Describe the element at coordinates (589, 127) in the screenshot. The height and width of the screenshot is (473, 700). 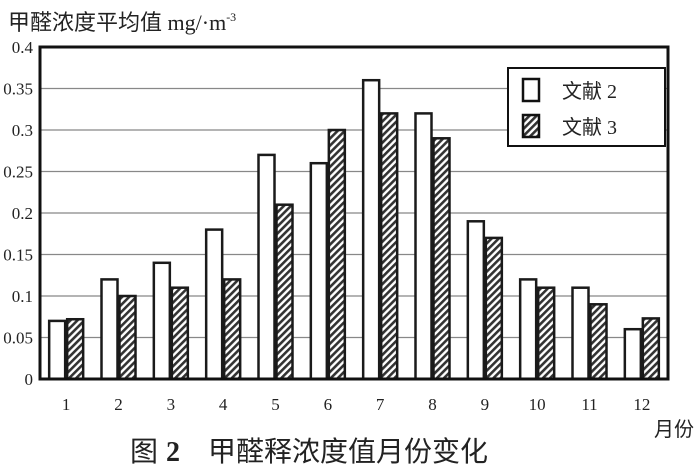
I see `legend-label-series-2: 文献 3` at that location.